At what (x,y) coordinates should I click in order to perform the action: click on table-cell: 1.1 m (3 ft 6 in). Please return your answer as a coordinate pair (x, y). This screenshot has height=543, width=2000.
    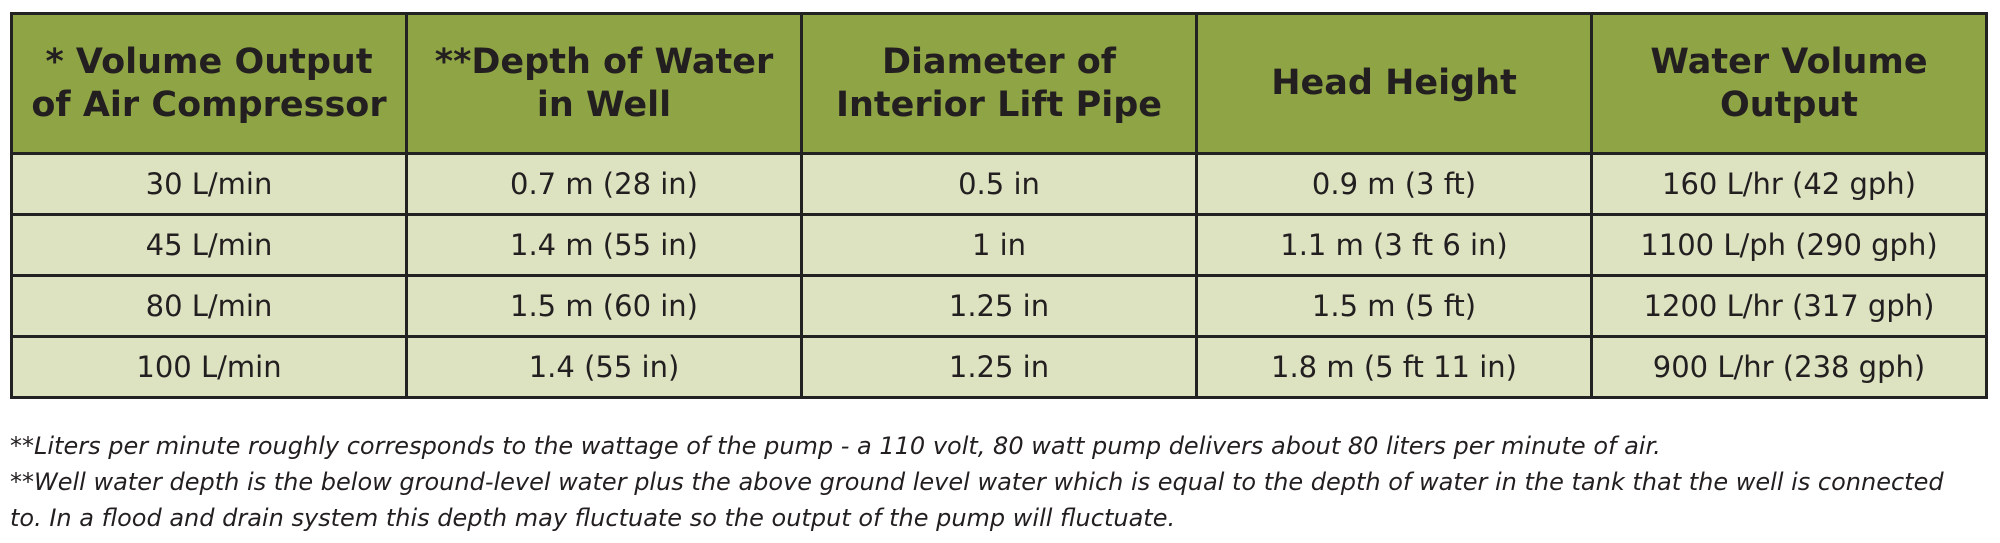
    Looking at the image, I should click on (1394, 245).